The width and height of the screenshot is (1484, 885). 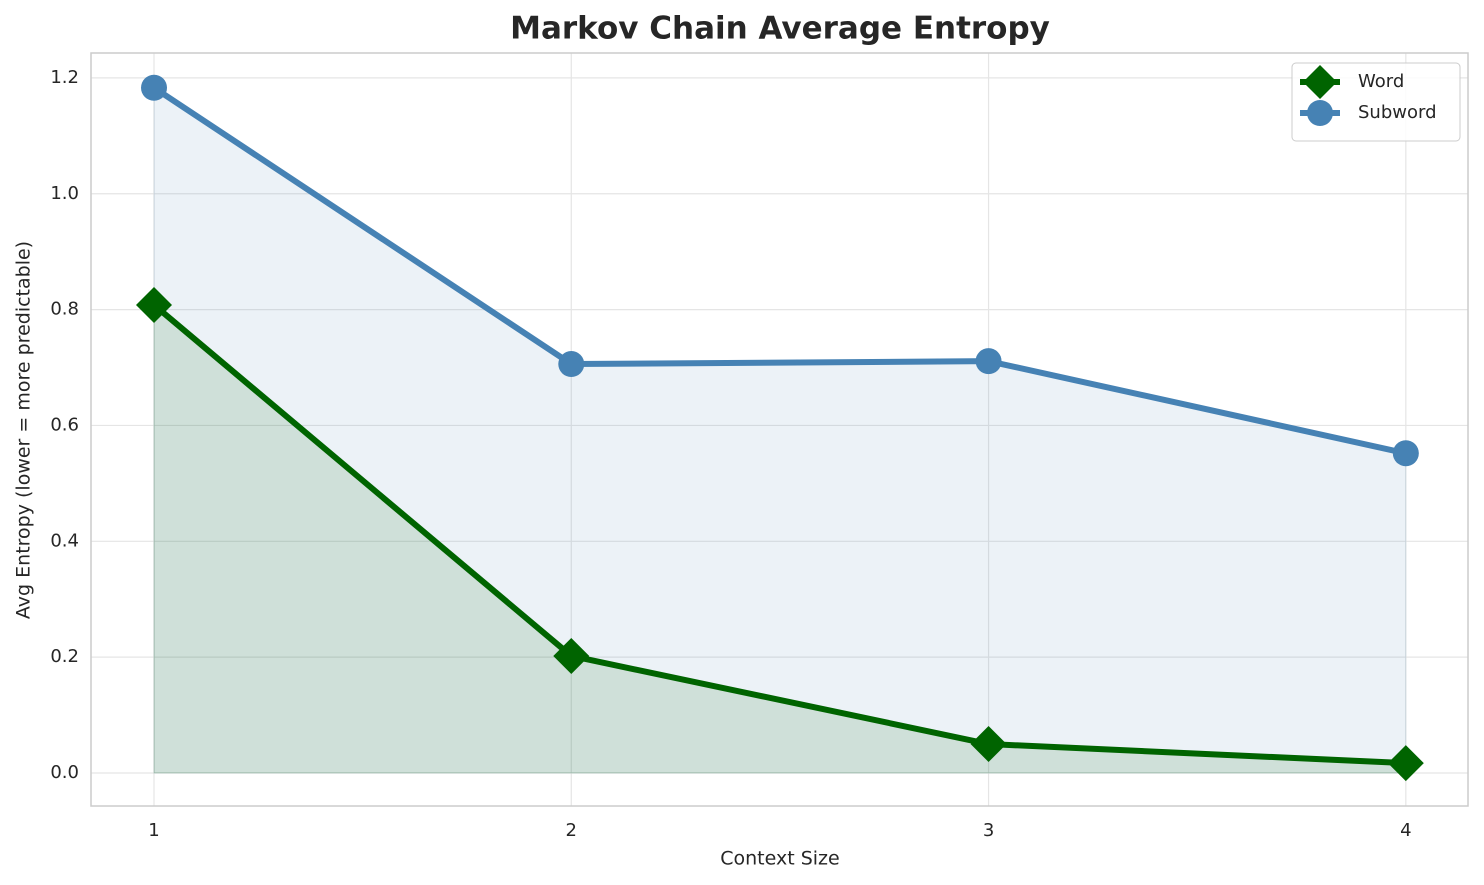 What do you see at coordinates (780, 29) in the screenshot?
I see `chart-title: Markov Chain Average Entropy` at bounding box center [780, 29].